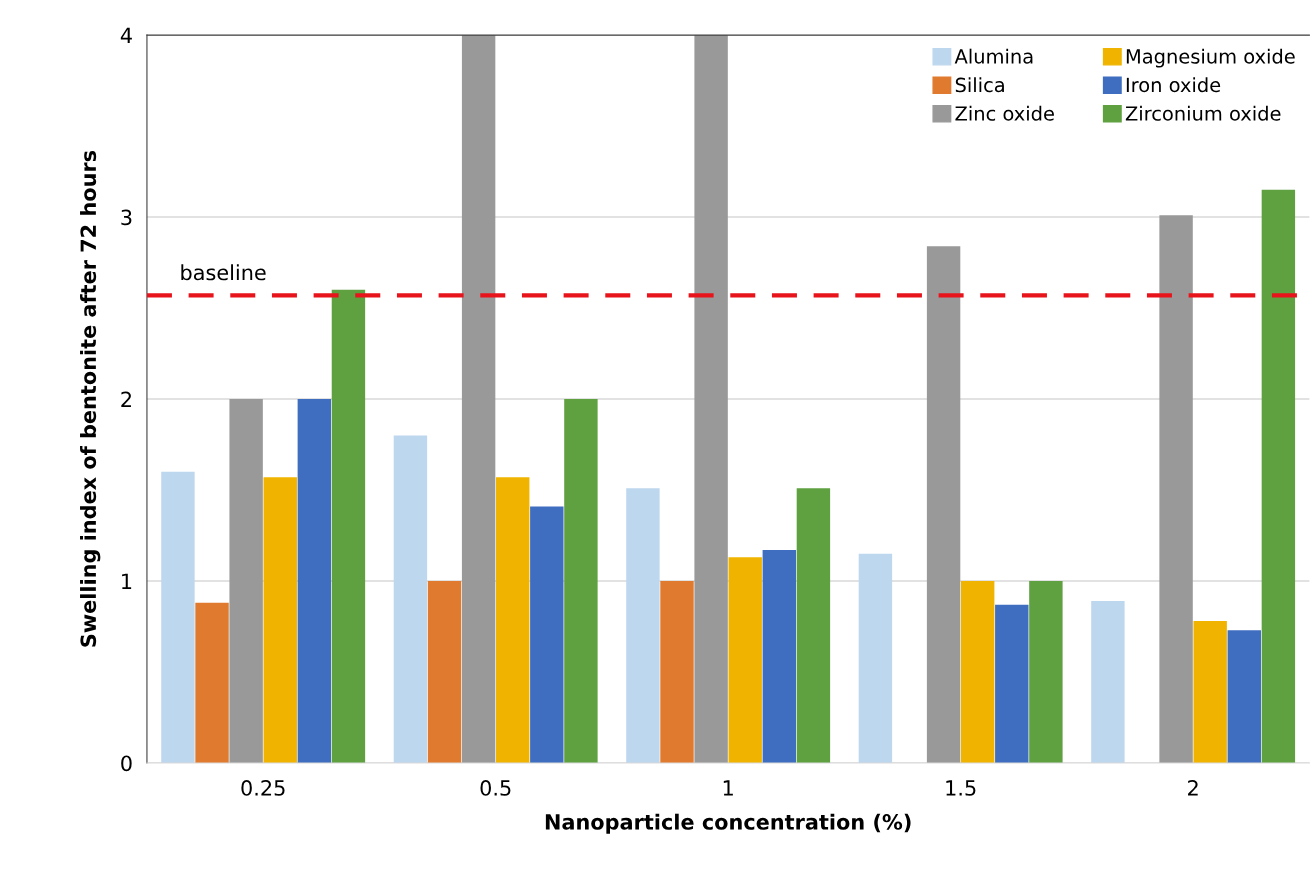  Describe the element at coordinates (961, 788) in the screenshot. I see `x-tick-label: 1.5` at that location.